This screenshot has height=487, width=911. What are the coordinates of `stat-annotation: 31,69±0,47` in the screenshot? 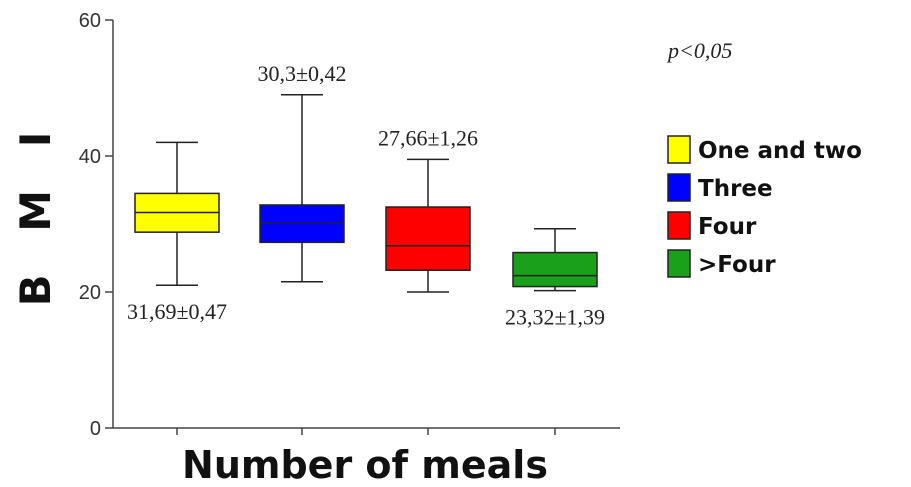 It's located at (177, 311).